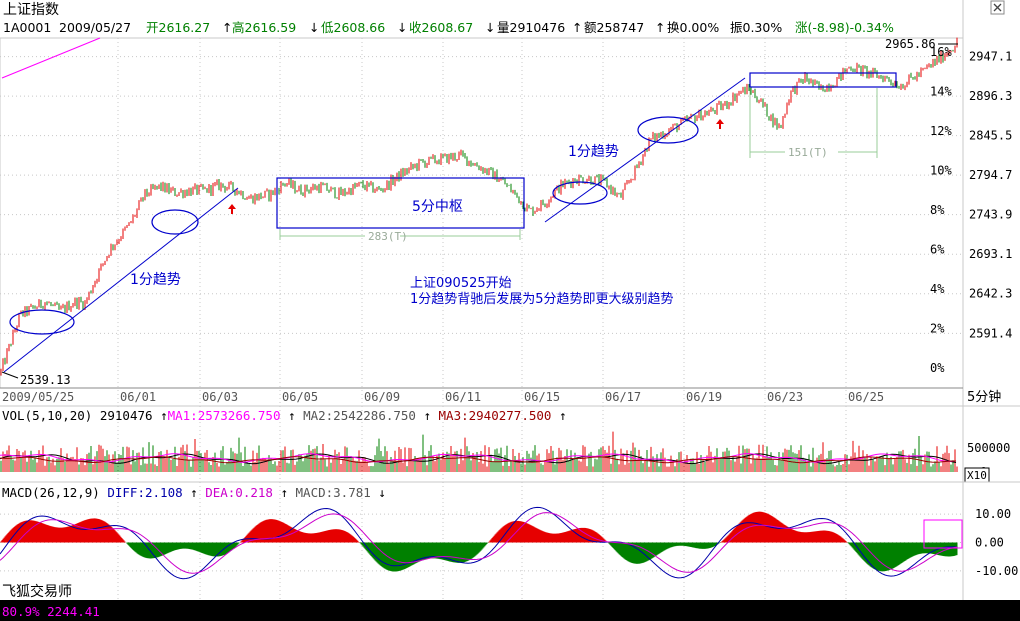  Describe the element at coordinates (937, 289) in the screenshot. I see `pct-tick: 4%` at that location.